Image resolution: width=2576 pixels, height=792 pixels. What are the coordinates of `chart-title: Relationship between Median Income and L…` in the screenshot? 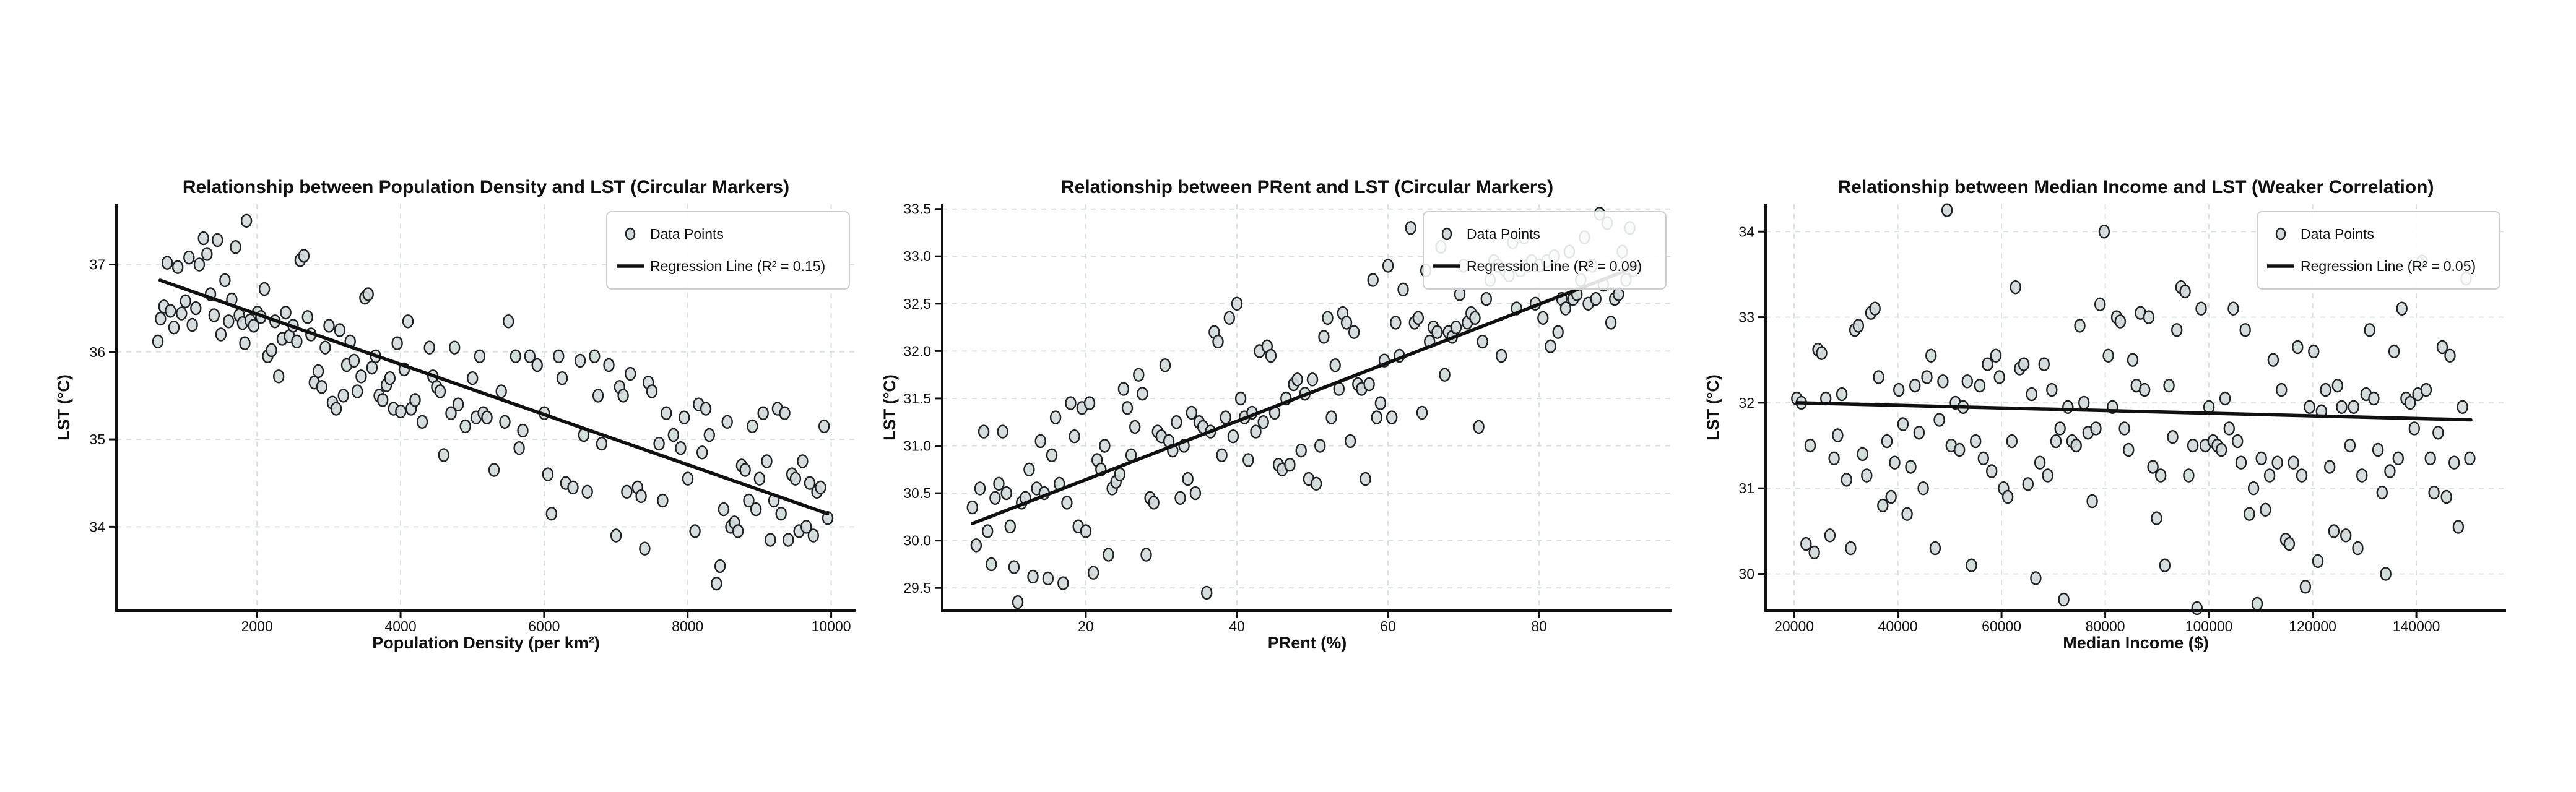 It's located at (2136, 187).